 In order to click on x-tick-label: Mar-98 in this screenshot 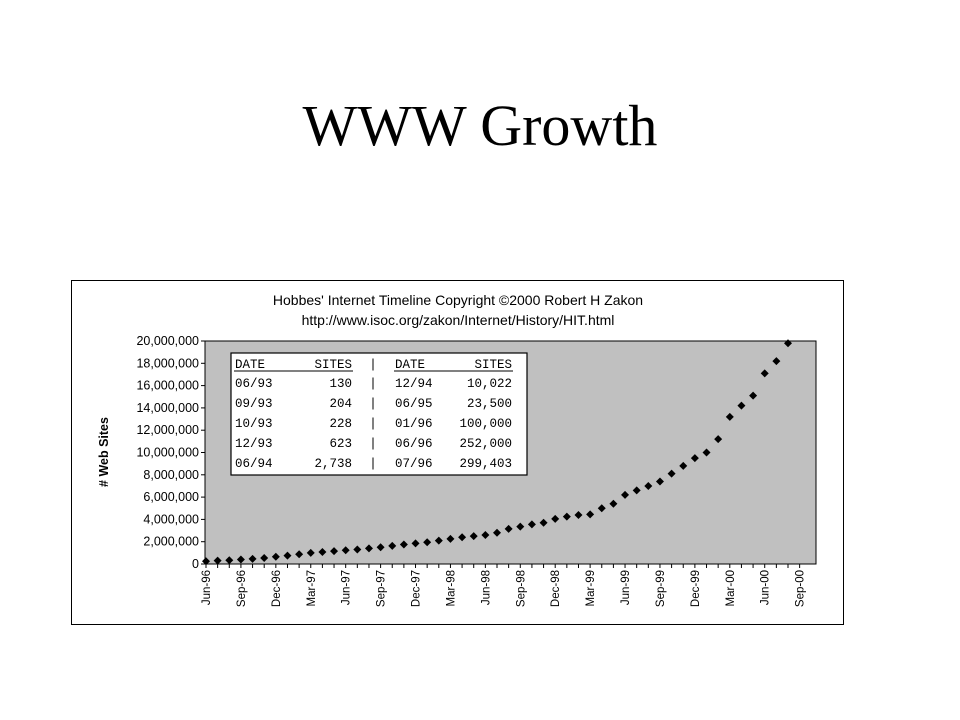, I will do `click(451, 588)`.